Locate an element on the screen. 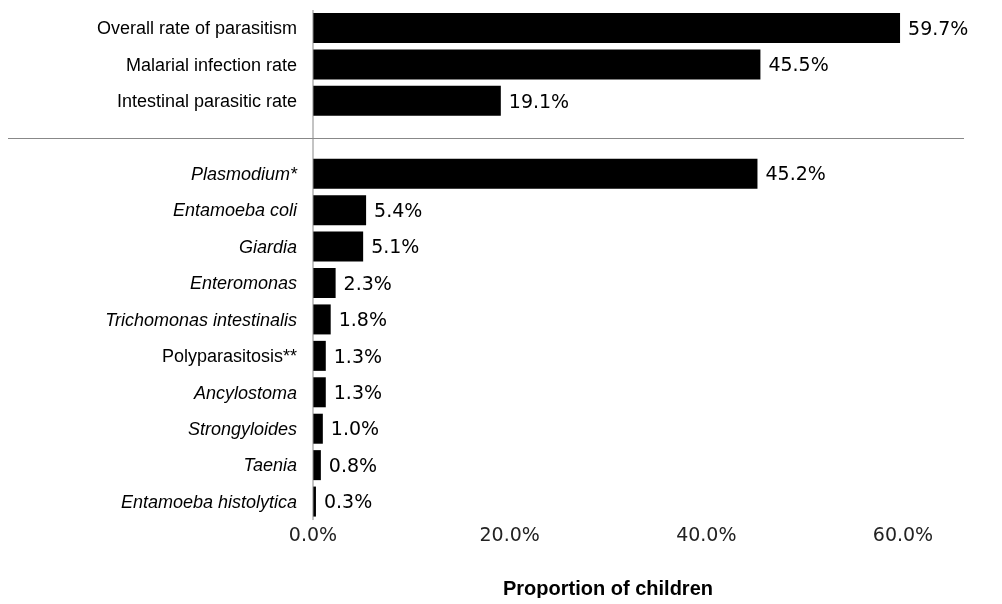  y-tick-label: Giardia is located at coordinates (267, 246).